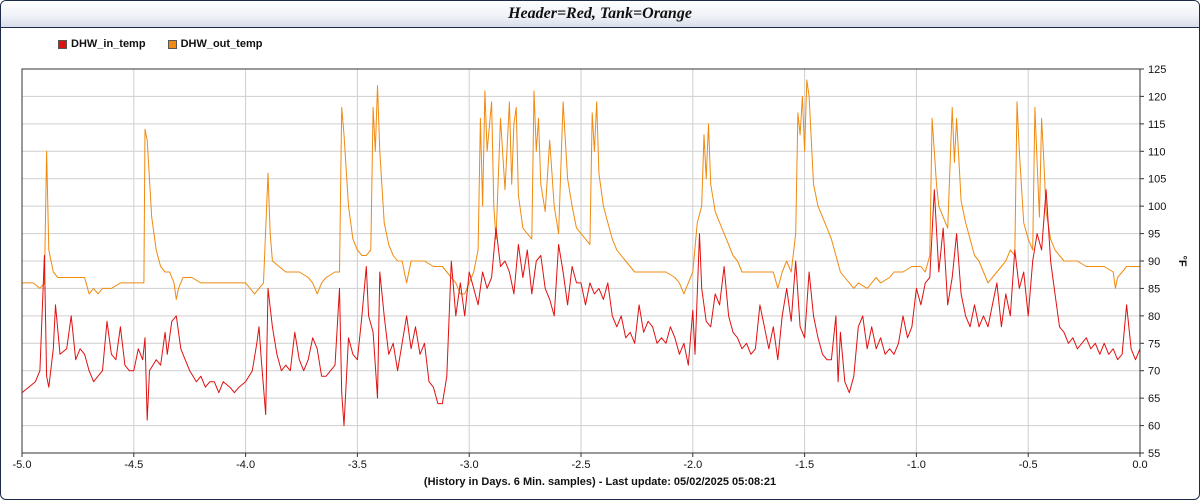  I want to click on y-tick-label: 85, so click(1154, 289).